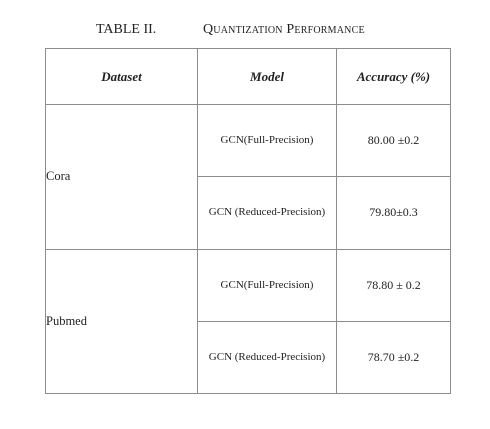 This screenshot has height=429, width=490. I want to click on header-dataset: Dataset, so click(121, 76).